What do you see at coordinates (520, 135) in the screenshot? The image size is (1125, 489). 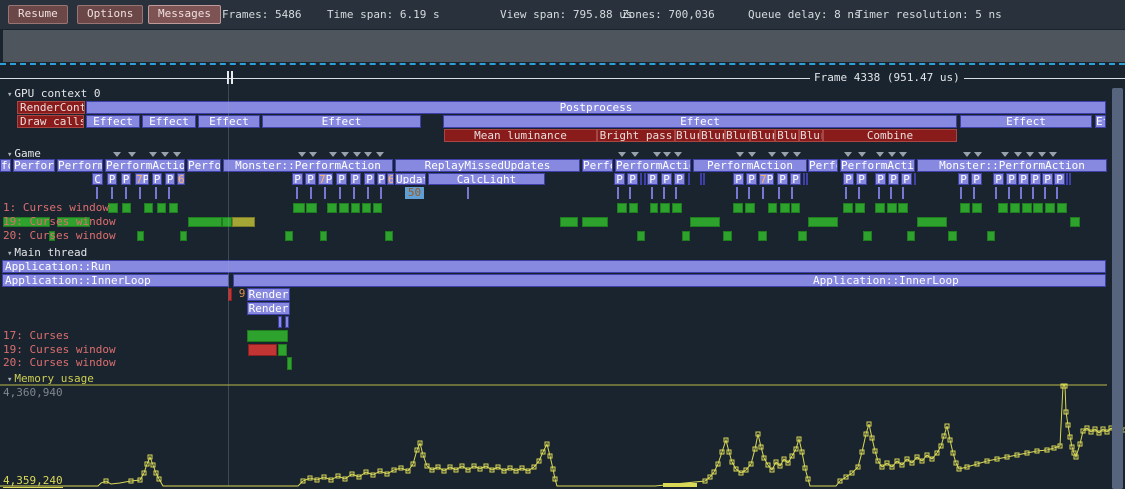 I see `gpu-zone-block: Mean luminance` at bounding box center [520, 135].